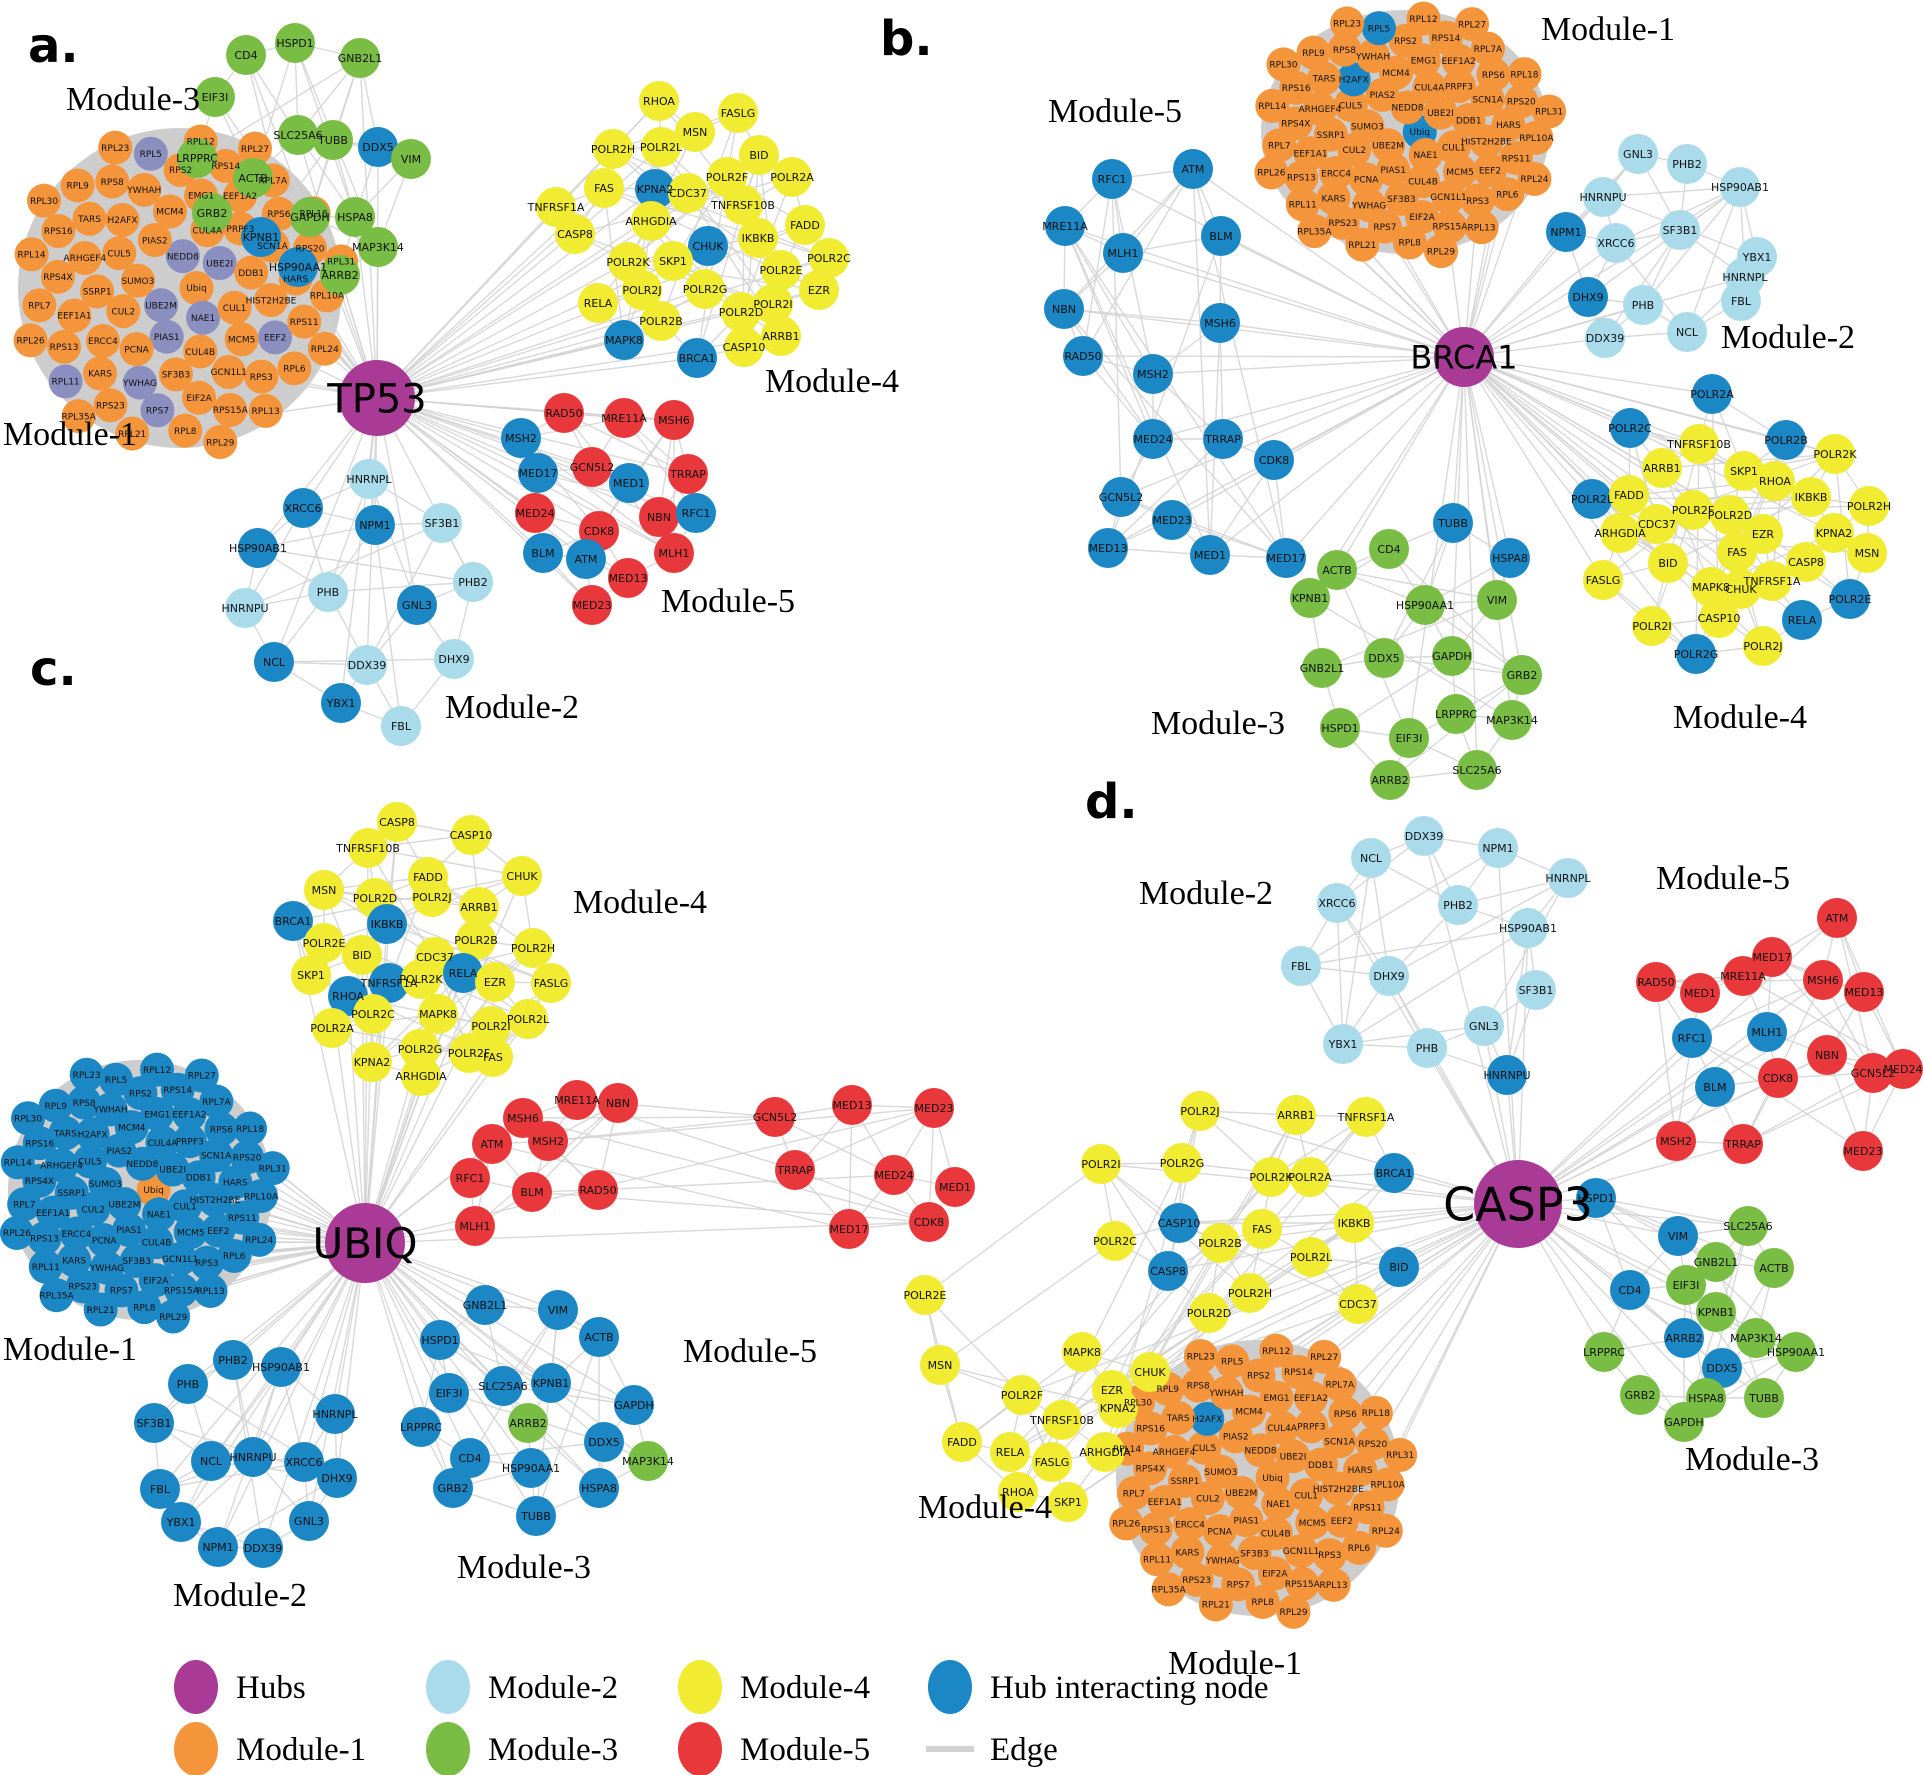  What do you see at coordinates (298, 135) in the screenshot?
I see `node-SLC25A6` at bounding box center [298, 135].